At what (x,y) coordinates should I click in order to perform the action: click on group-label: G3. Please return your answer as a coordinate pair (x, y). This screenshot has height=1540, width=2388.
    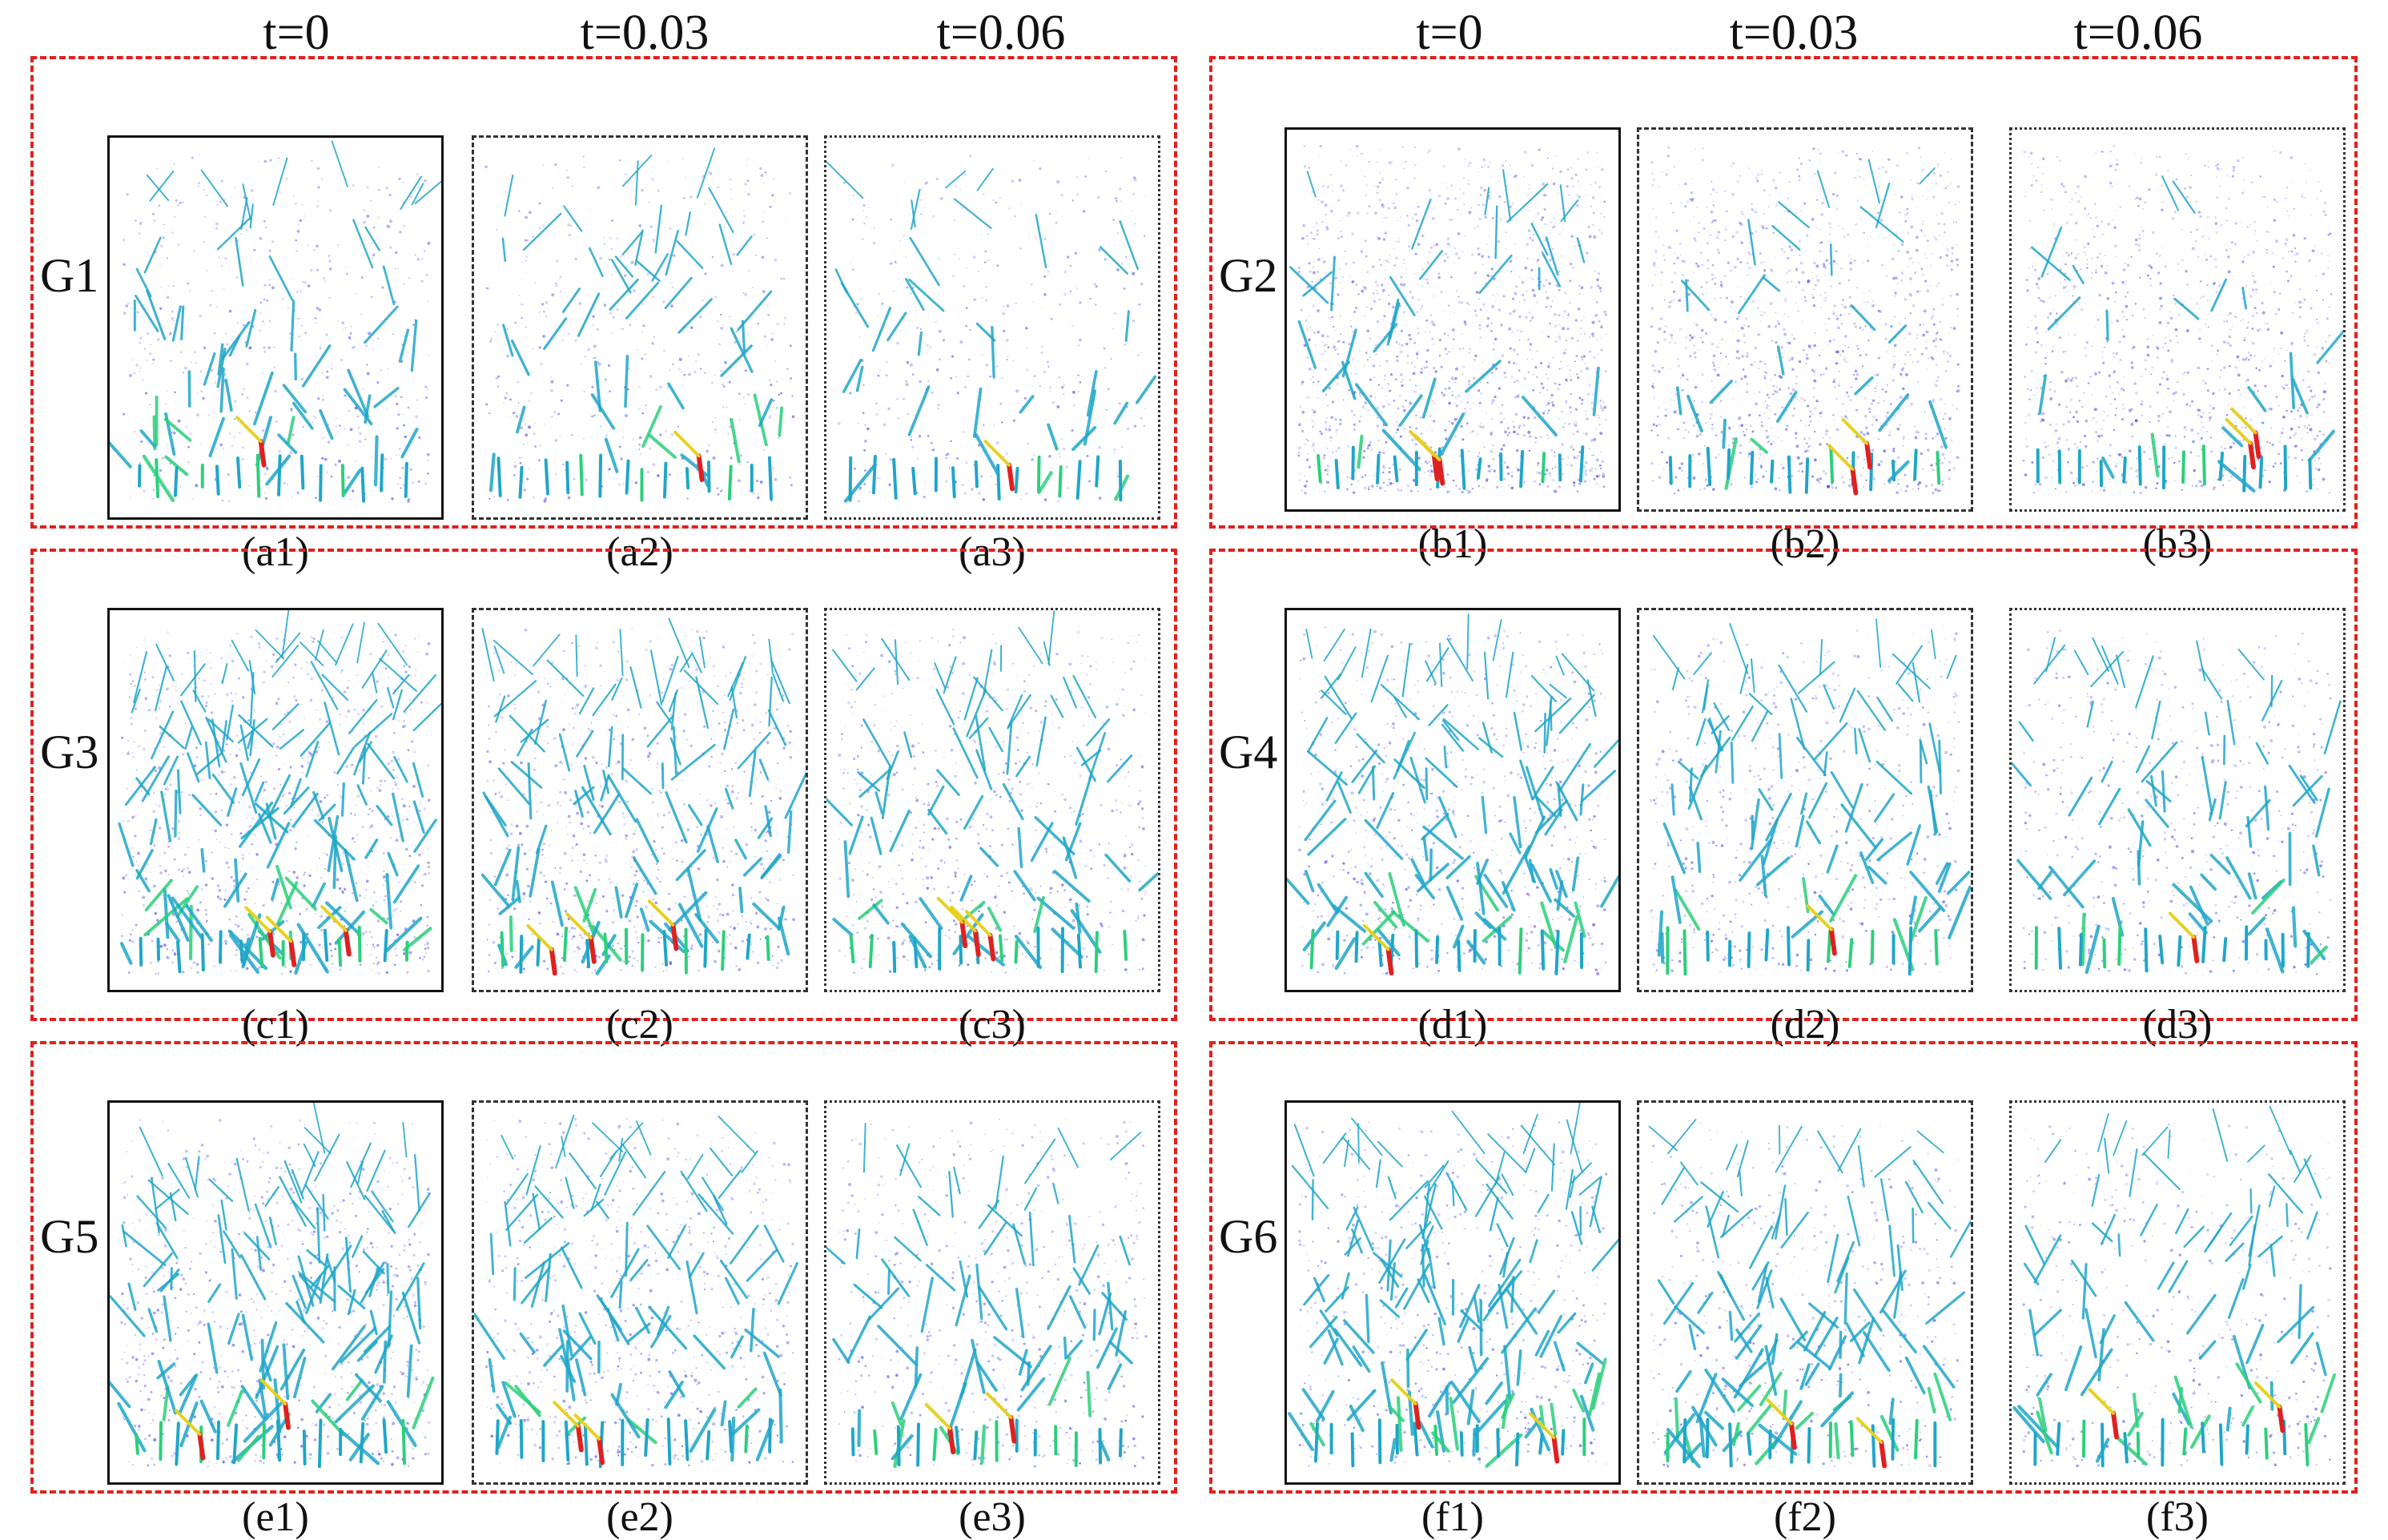
    Looking at the image, I should click on (69, 752).